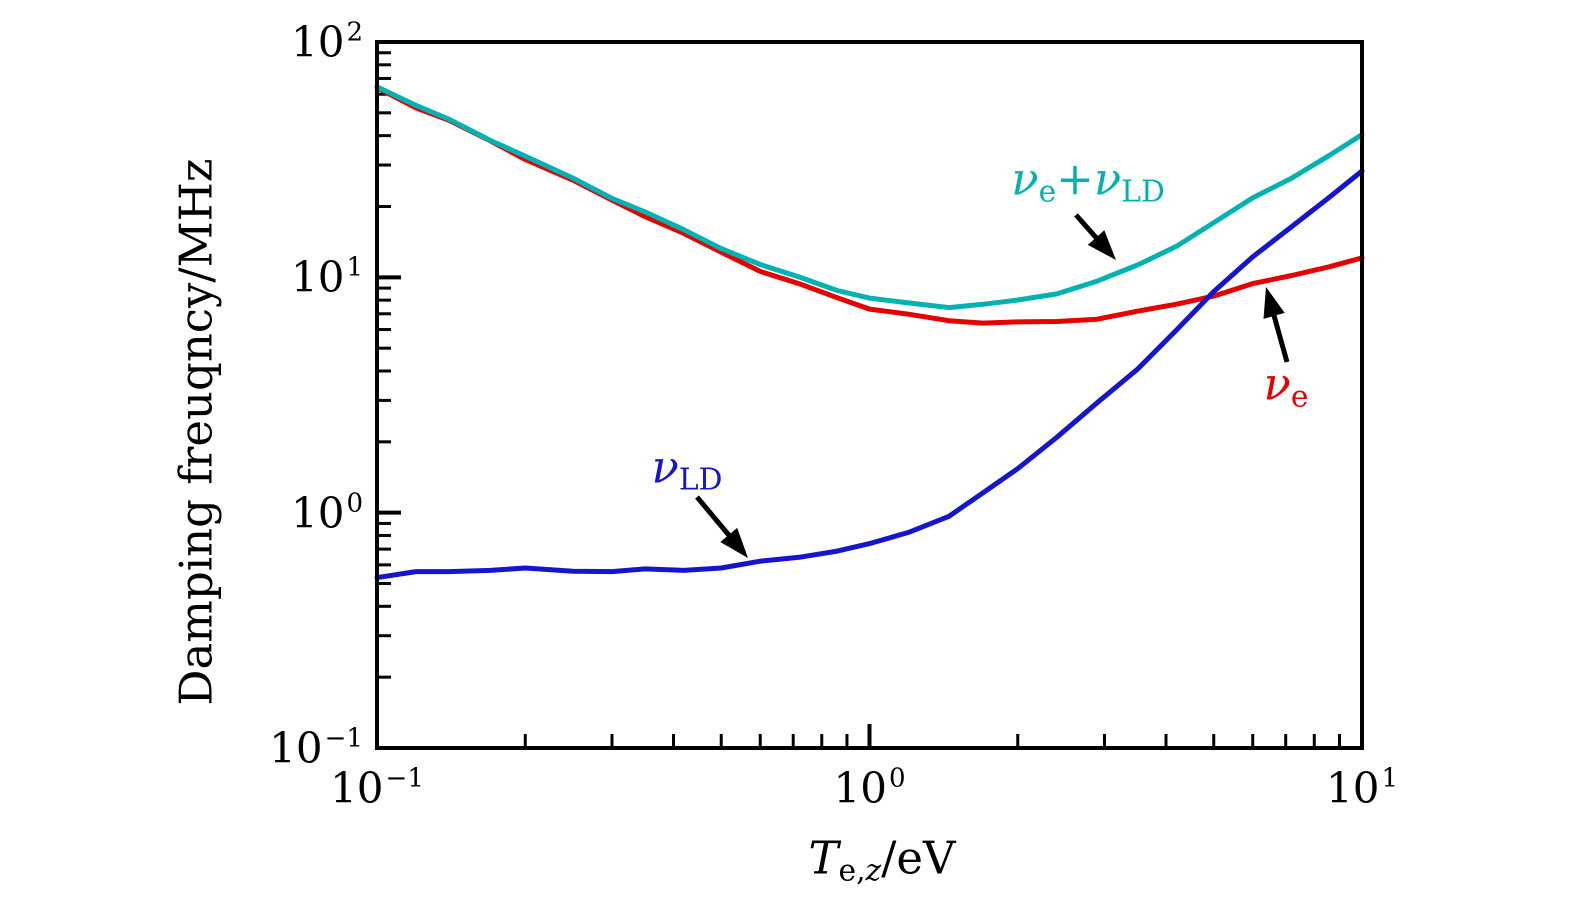 The height and width of the screenshot is (906, 1575). I want to click on label-nu-LD-arrow-head, so click(734, 542).